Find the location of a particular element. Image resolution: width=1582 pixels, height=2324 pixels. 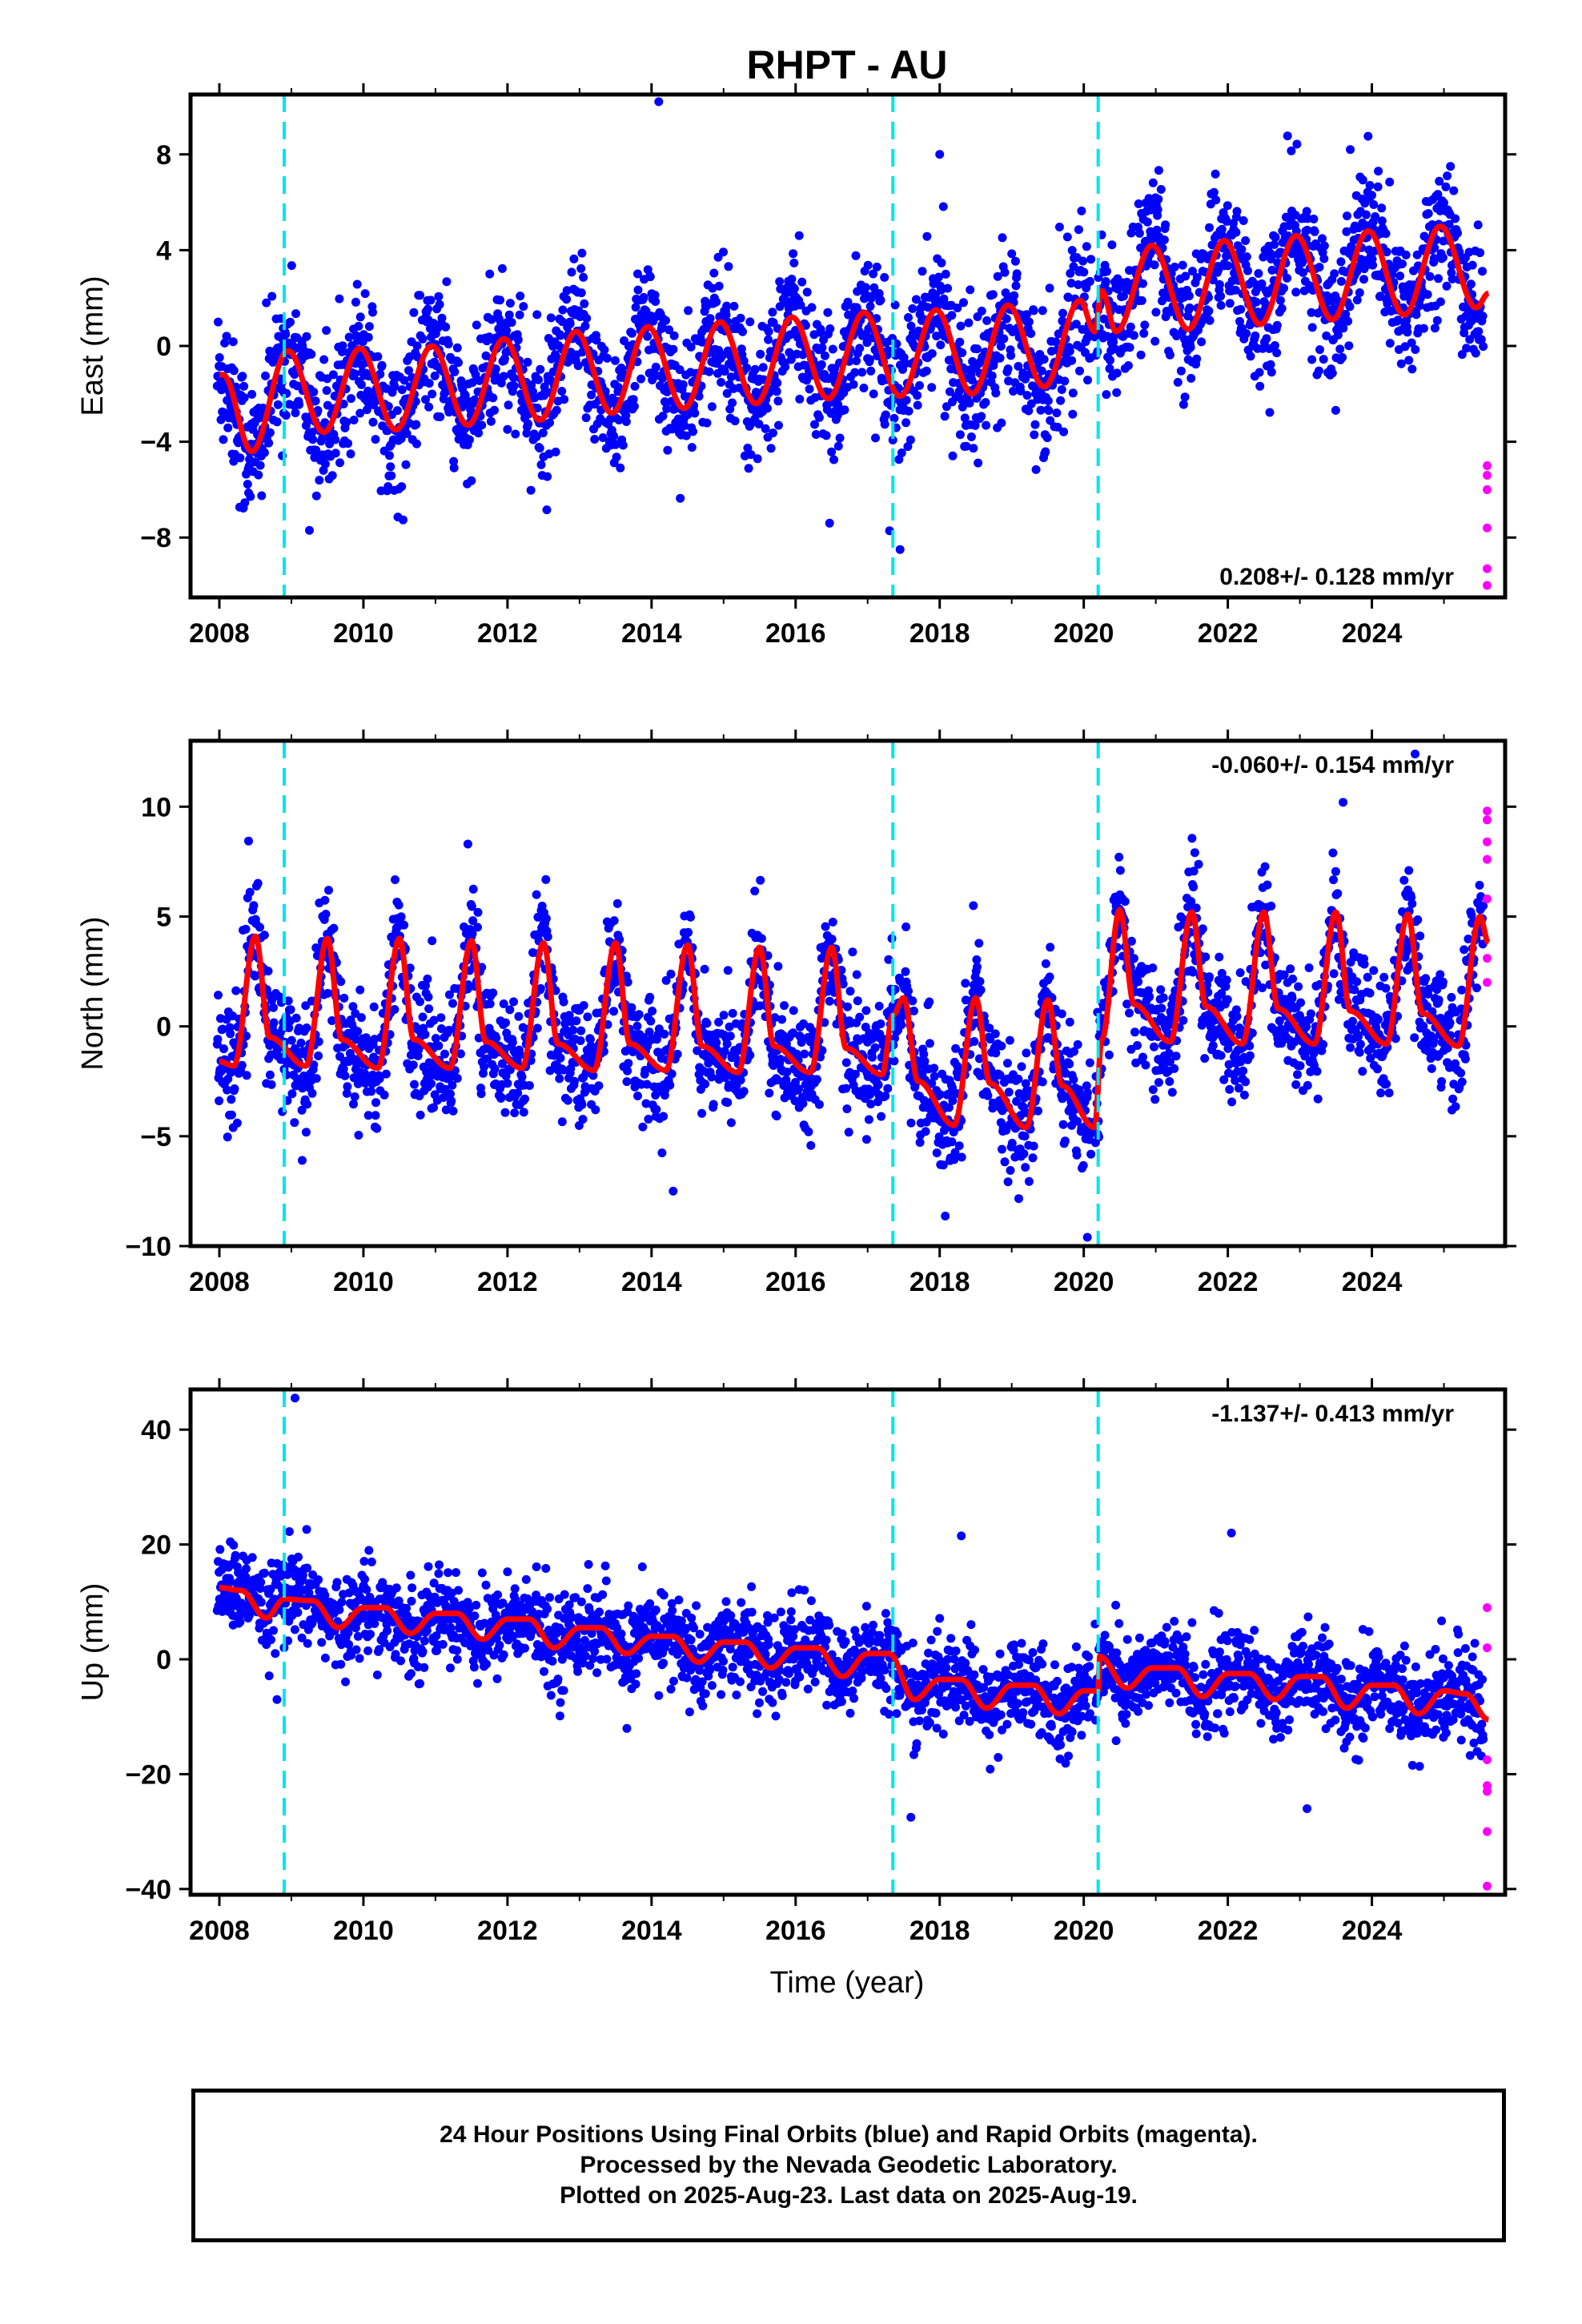

east-rapid-orbit-point is located at coordinates (1488, 466).